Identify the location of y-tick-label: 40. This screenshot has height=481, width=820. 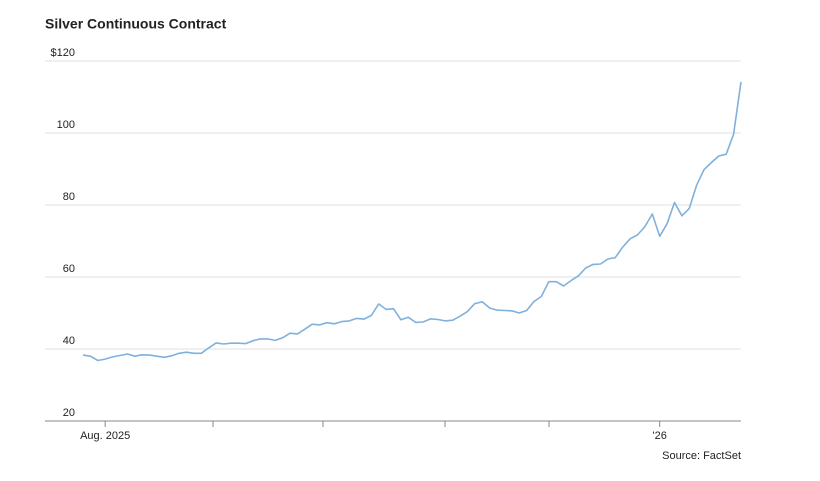
(69, 341).